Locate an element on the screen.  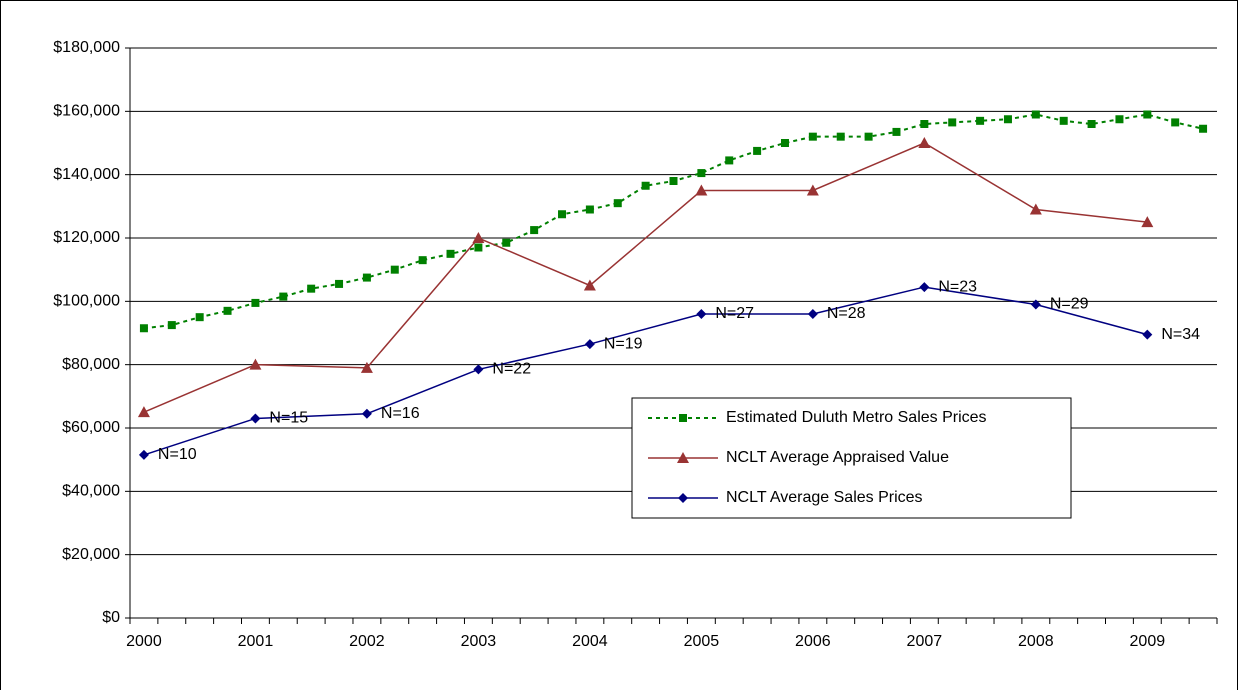
point-label: N=27 is located at coordinates (734, 313).